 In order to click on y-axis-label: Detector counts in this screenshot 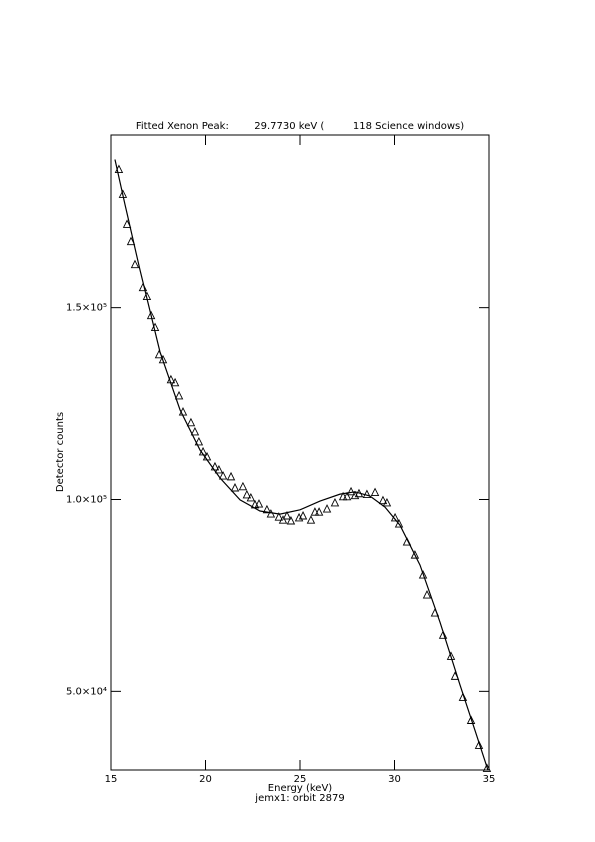, I will do `click(60, 452)`.